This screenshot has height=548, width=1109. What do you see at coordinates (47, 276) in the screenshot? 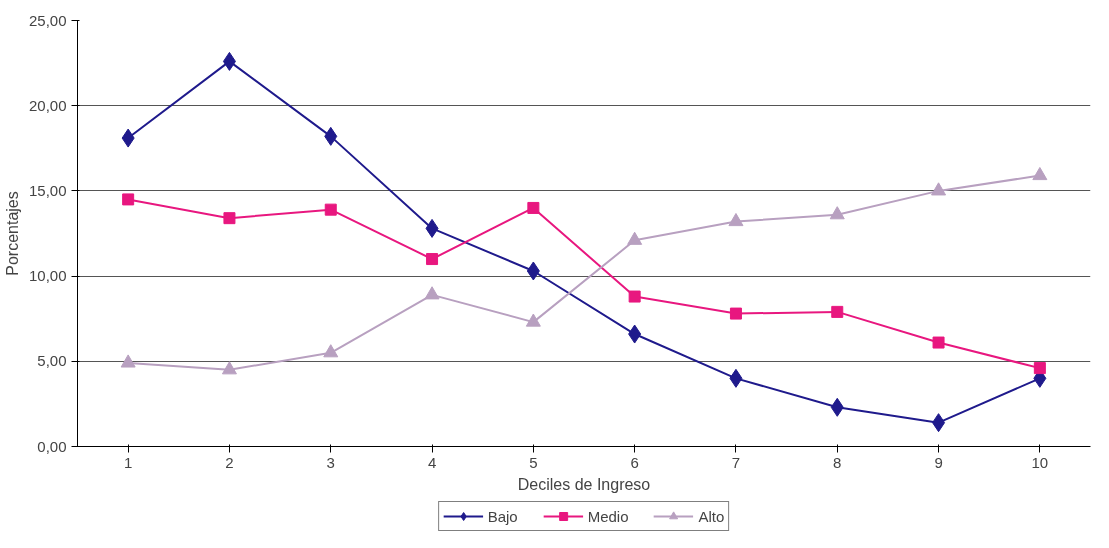
I see `y-tick-label: 10,00` at bounding box center [47, 276].